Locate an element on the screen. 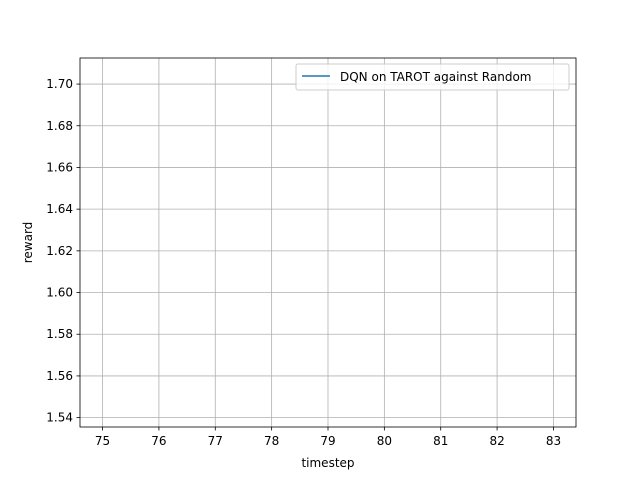 This screenshot has width=640, height=480. y-tick-label: 1.62 is located at coordinates (59, 251).